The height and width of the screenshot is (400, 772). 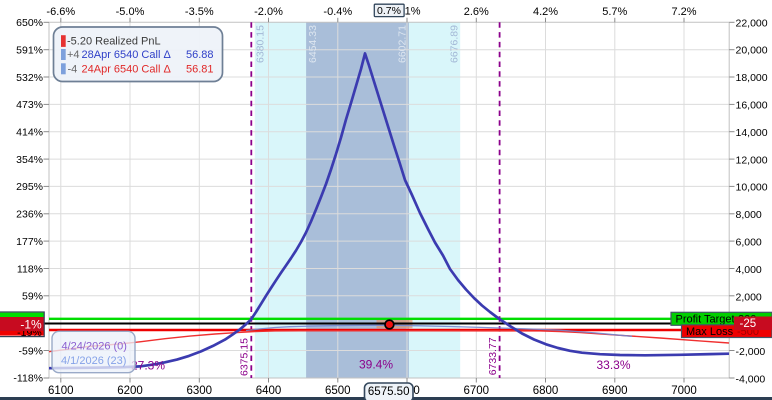 I want to click on svg-text: 6300, so click(x=200, y=391).